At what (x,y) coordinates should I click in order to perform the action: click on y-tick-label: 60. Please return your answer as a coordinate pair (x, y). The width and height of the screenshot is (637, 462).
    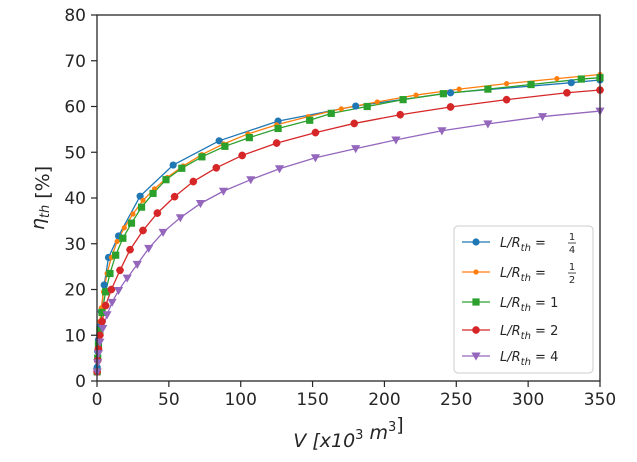
    Looking at the image, I should click on (75, 108).